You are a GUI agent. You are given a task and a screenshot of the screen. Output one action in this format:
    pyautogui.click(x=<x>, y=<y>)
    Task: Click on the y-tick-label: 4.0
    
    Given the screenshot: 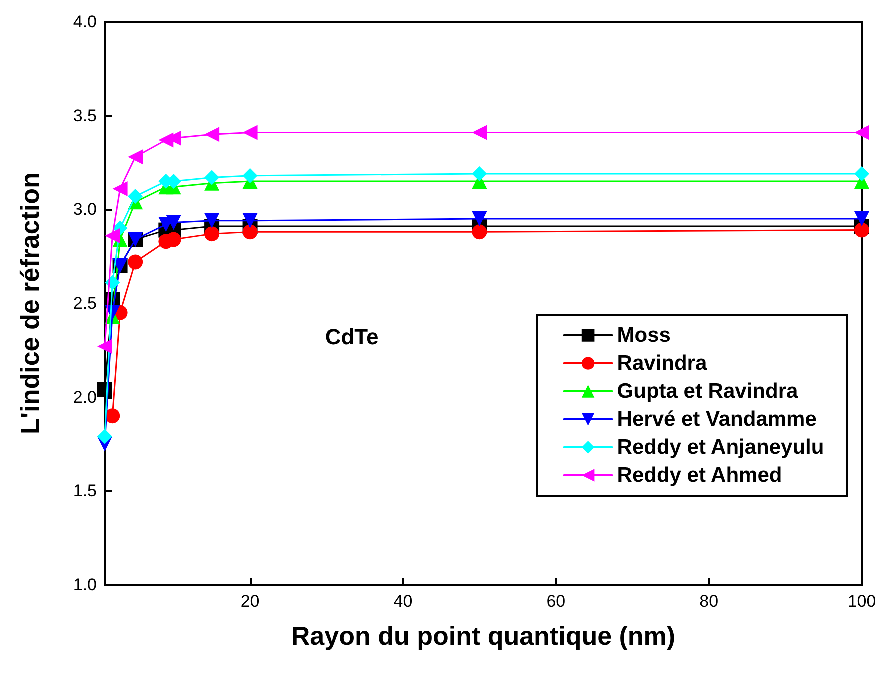 What is the action you would take?
    pyautogui.click(x=85, y=22)
    